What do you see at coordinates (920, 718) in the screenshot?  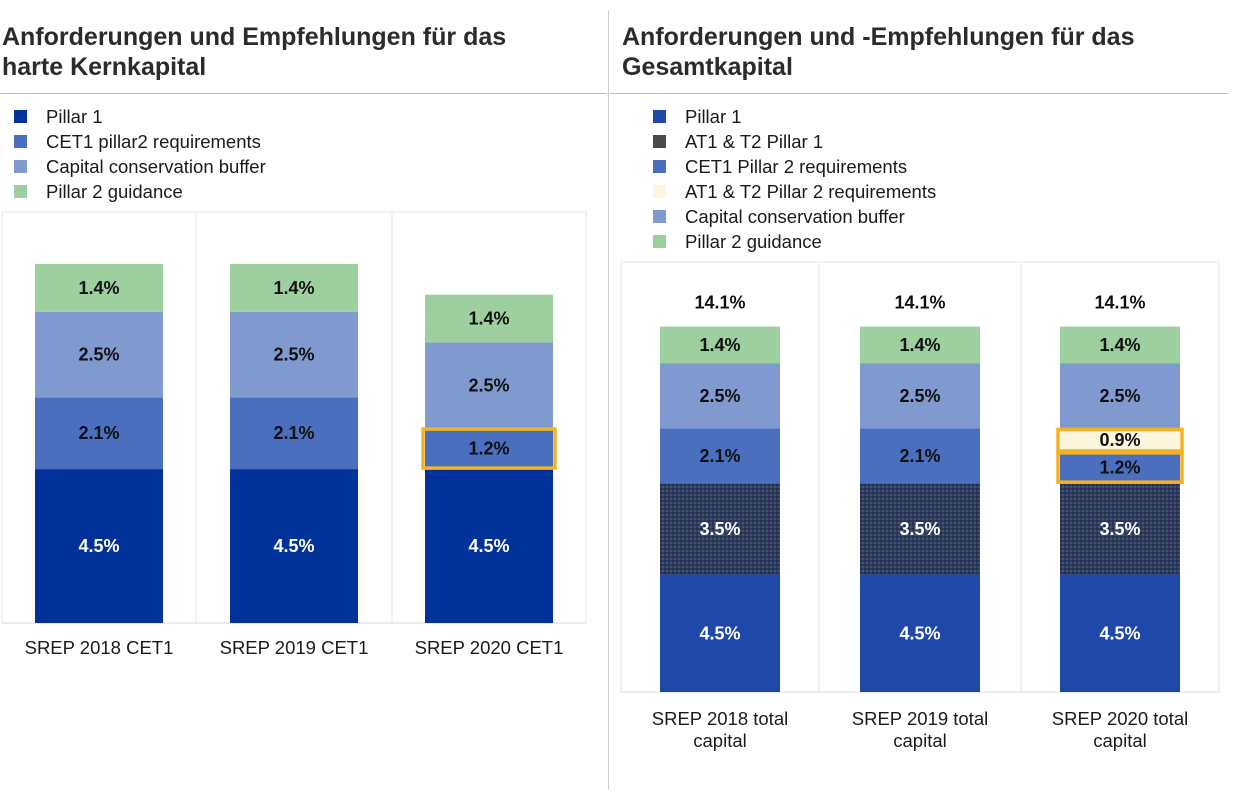 I see `category-label: SREP 2019 total` at bounding box center [920, 718].